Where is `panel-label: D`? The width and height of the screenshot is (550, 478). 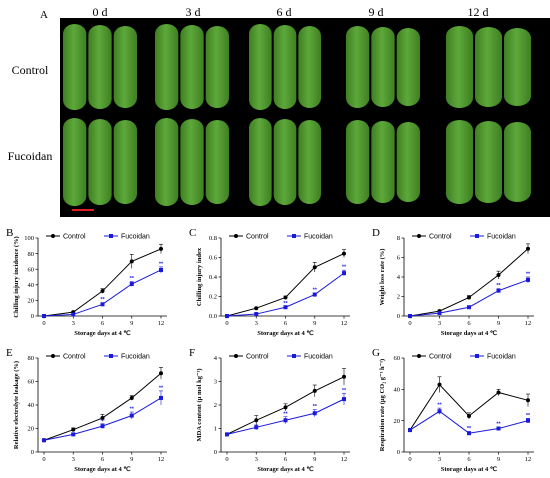 panel-label: D is located at coordinates (376, 233).